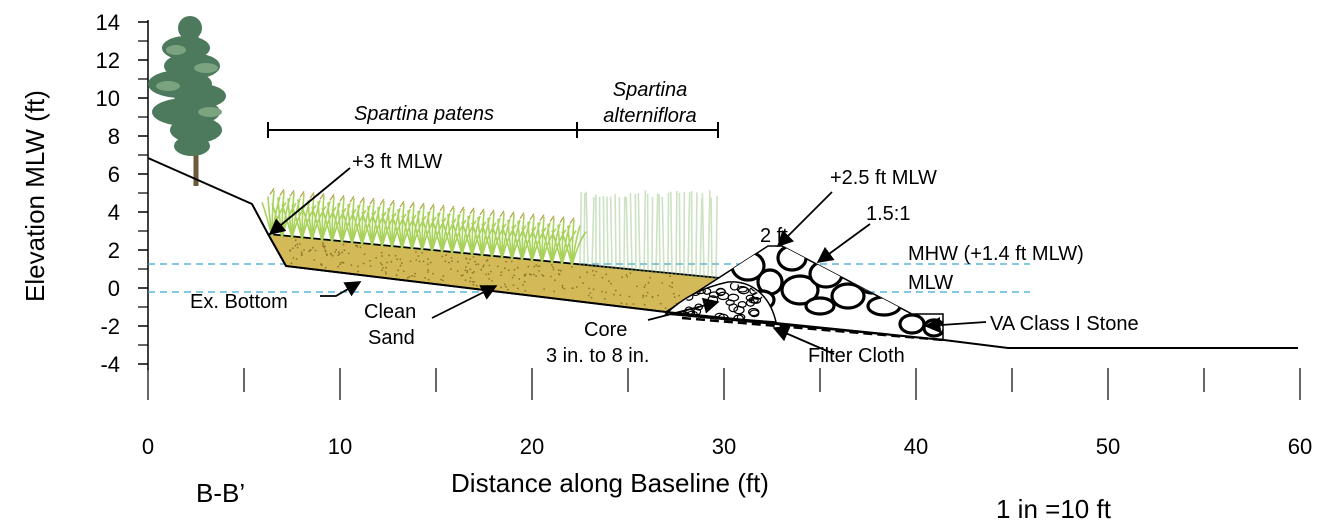 The image size is (1322, 526). I want to click on x-tick-label: 40, so click(916, 446).